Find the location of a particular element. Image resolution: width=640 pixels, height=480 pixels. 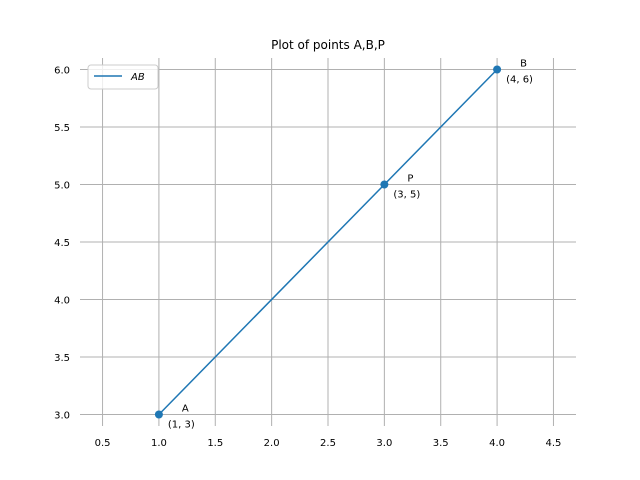

y-tick-label: 3.0 is located at coordinates (62, 416).